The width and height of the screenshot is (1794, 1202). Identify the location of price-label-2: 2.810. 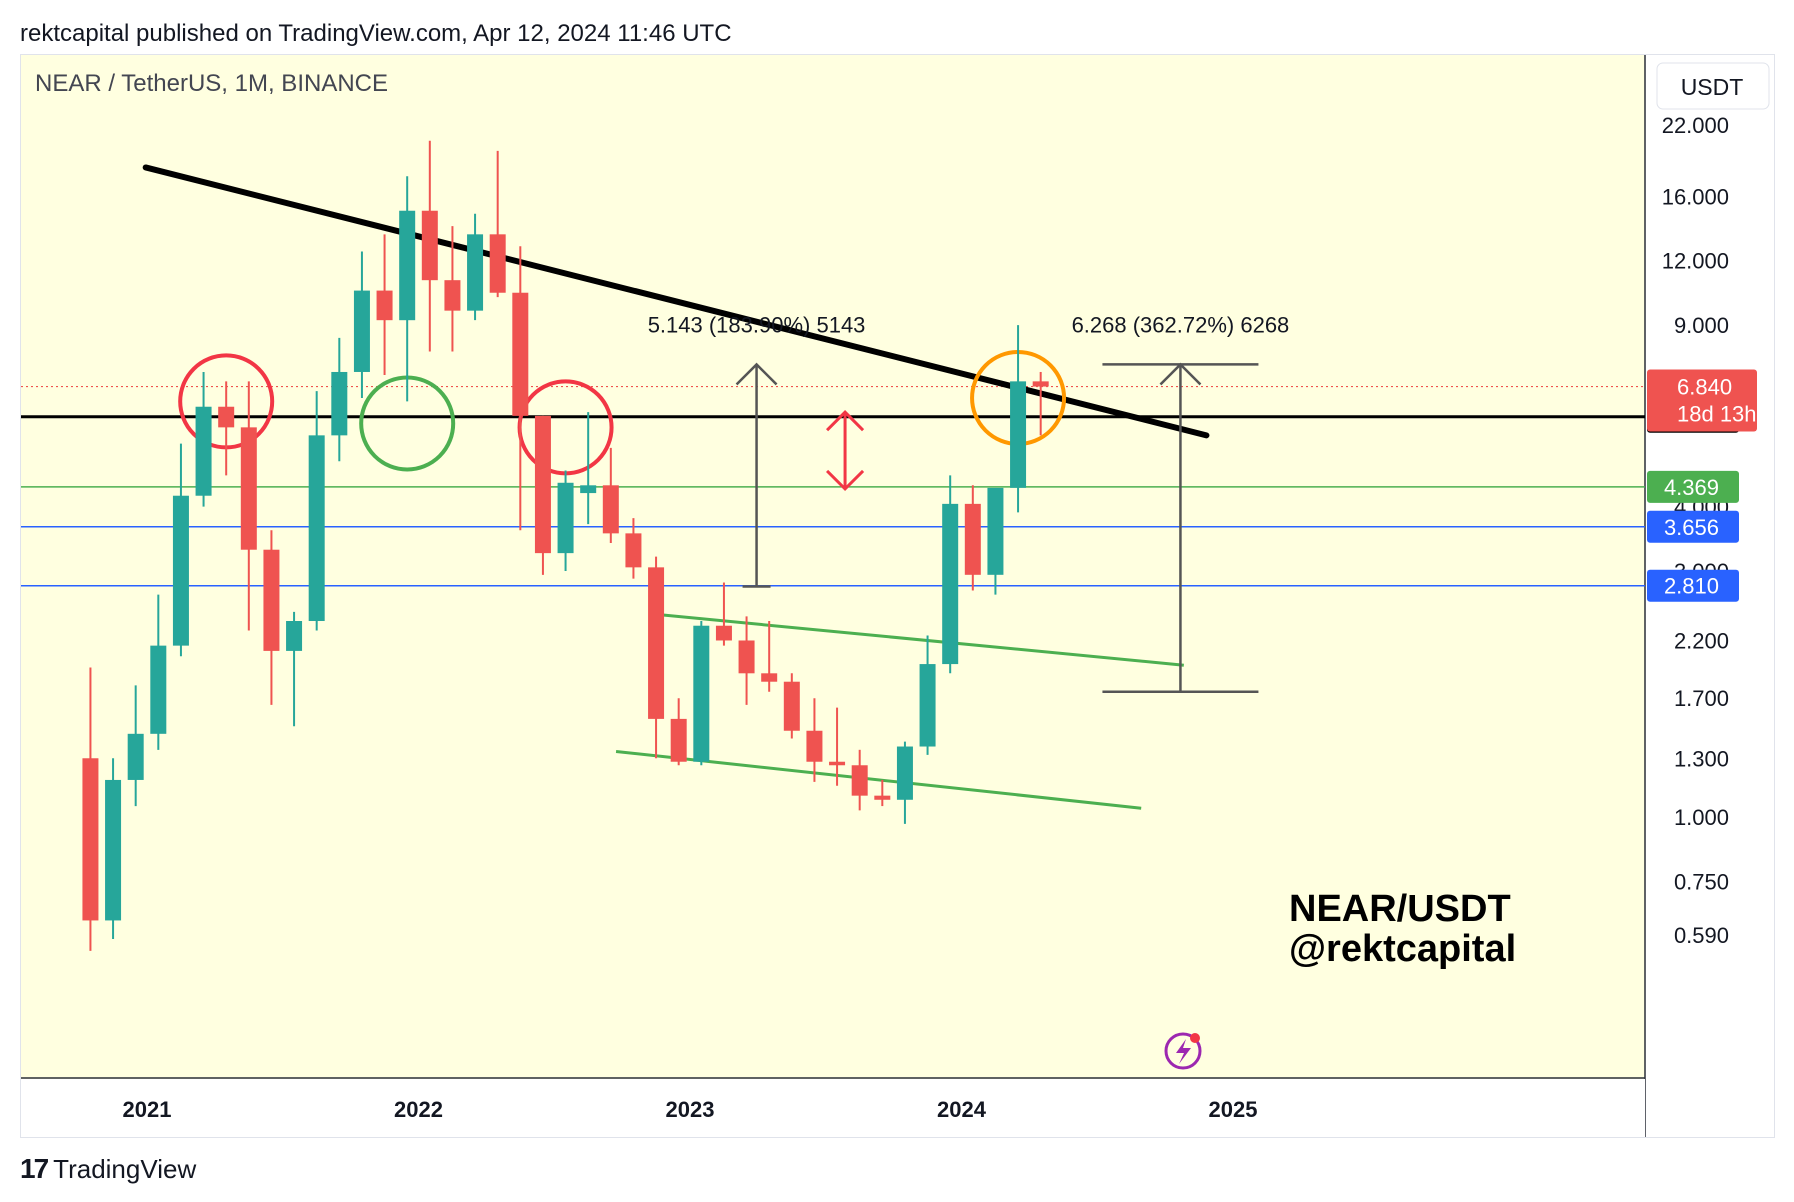
(1693, 585).